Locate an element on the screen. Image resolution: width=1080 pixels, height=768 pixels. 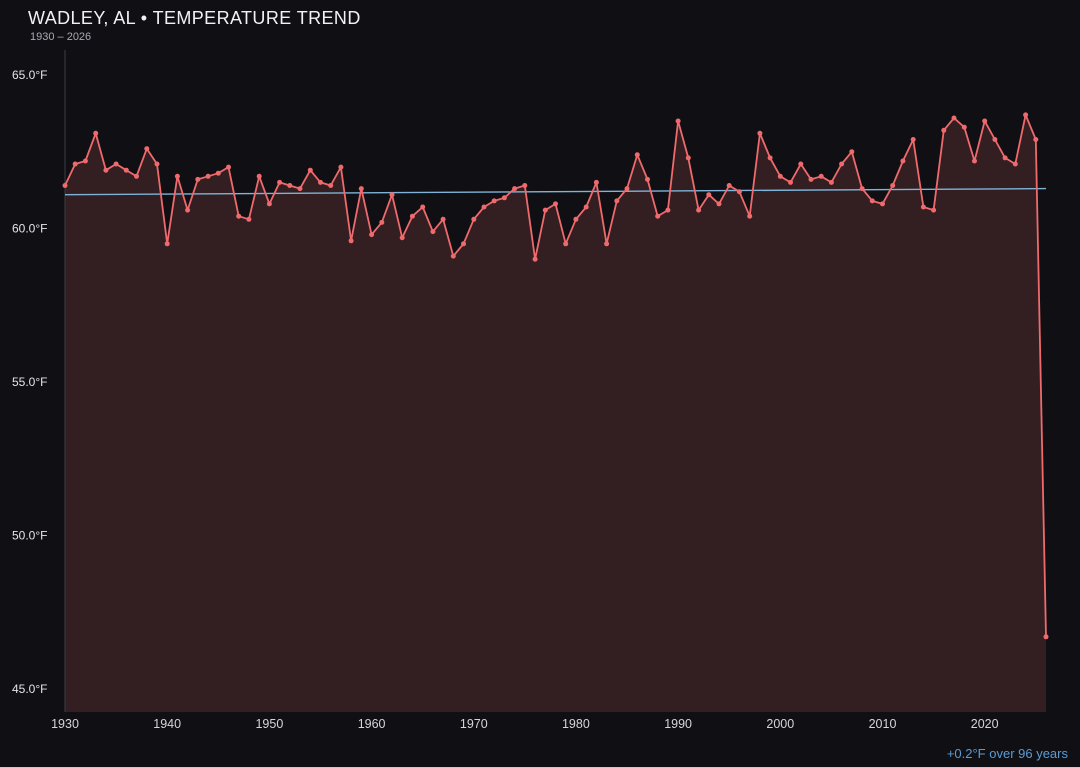
x-tick-label: 1990 is located at coordinates (678, 724).